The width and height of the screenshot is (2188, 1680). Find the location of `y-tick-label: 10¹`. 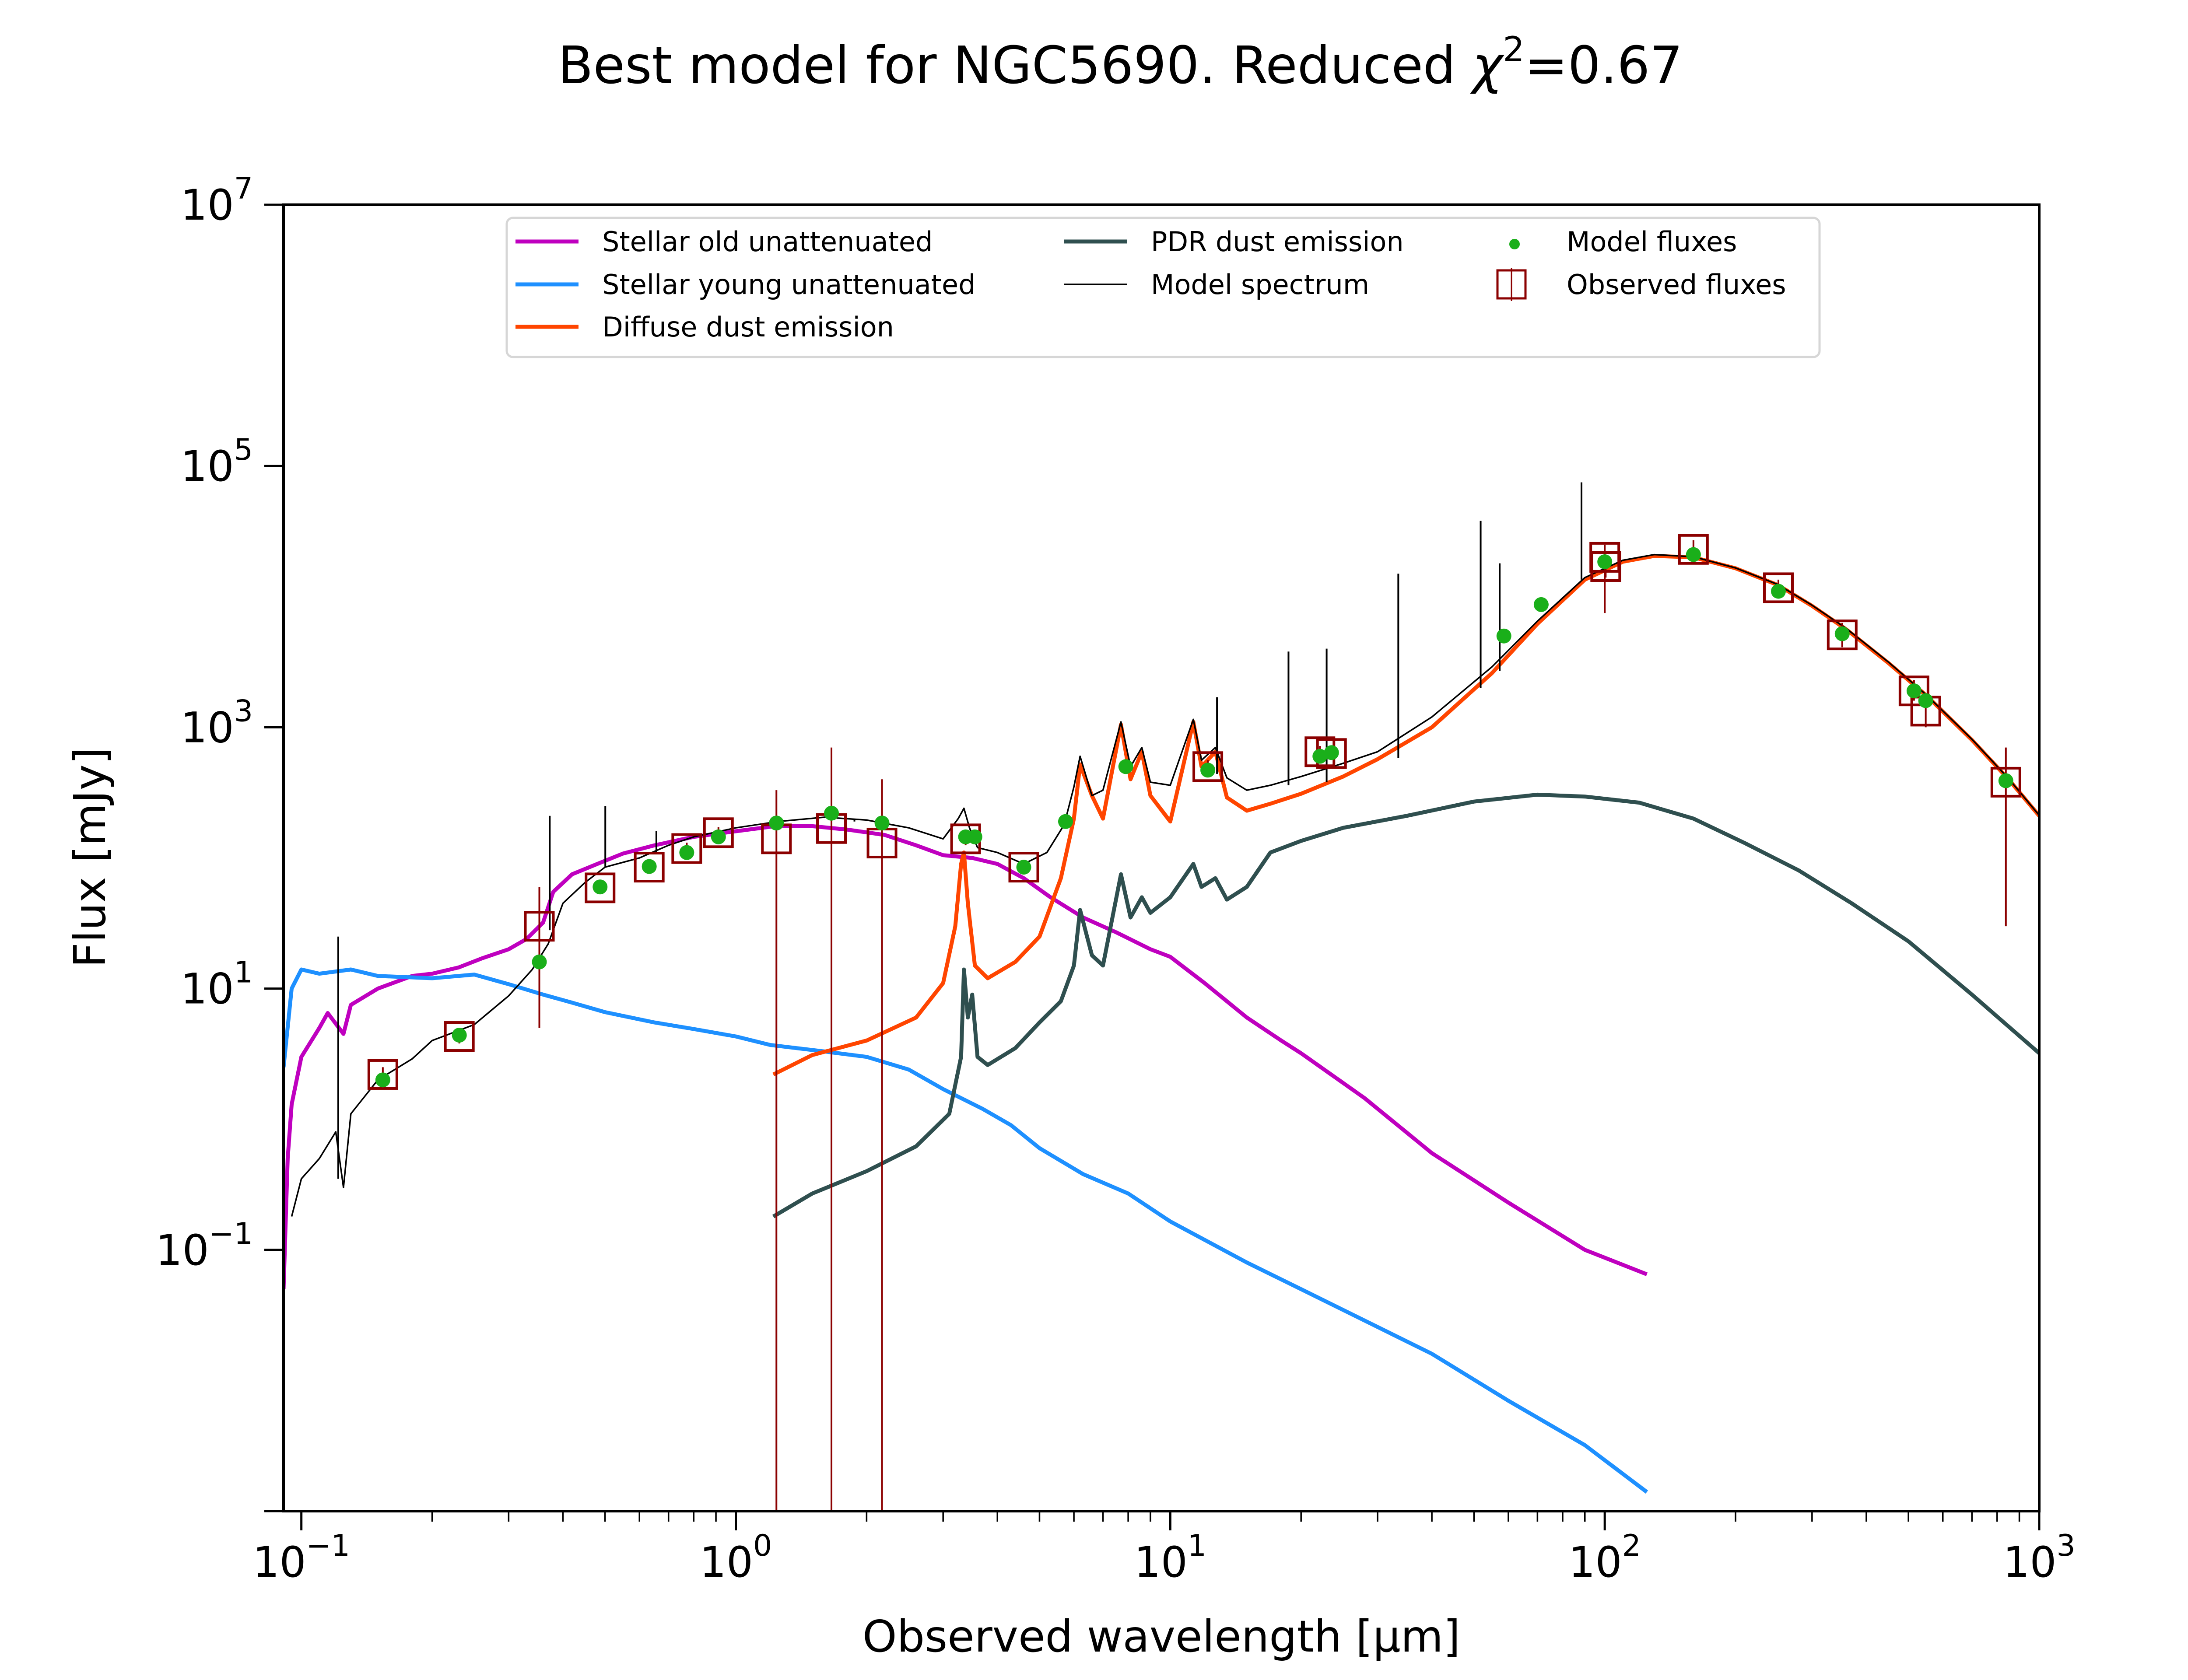

y-tick-label: 10¹ is located at coordinates (217, 985).